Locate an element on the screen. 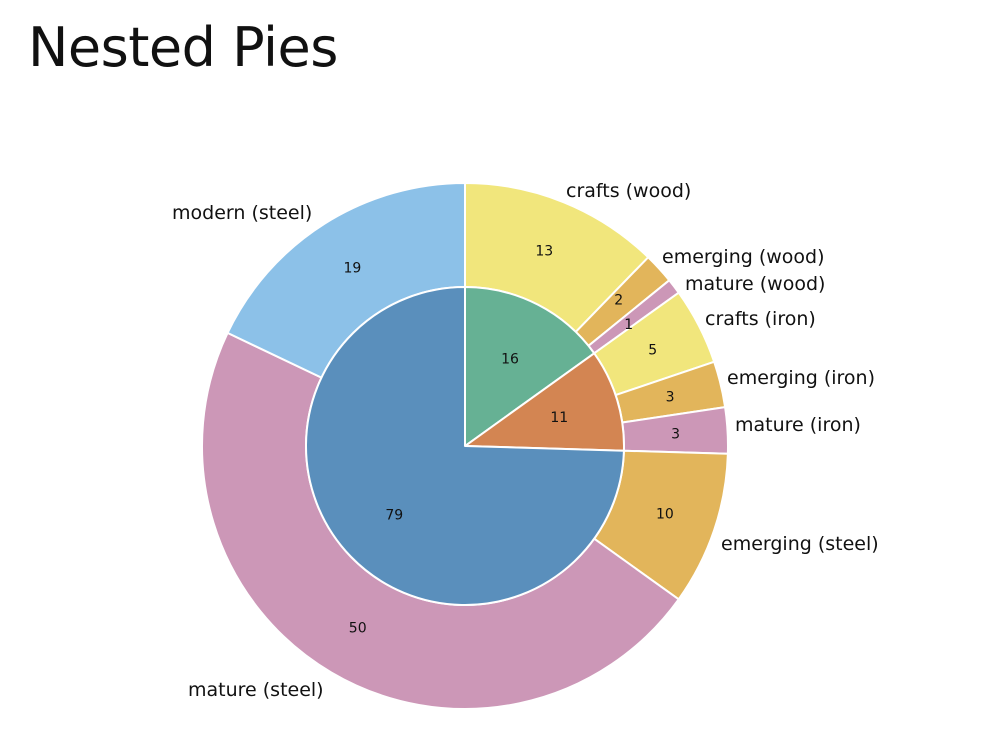 This screenshot has height=736, width=996. inner-slice-value: 79 is located at coordinates (394, 516).